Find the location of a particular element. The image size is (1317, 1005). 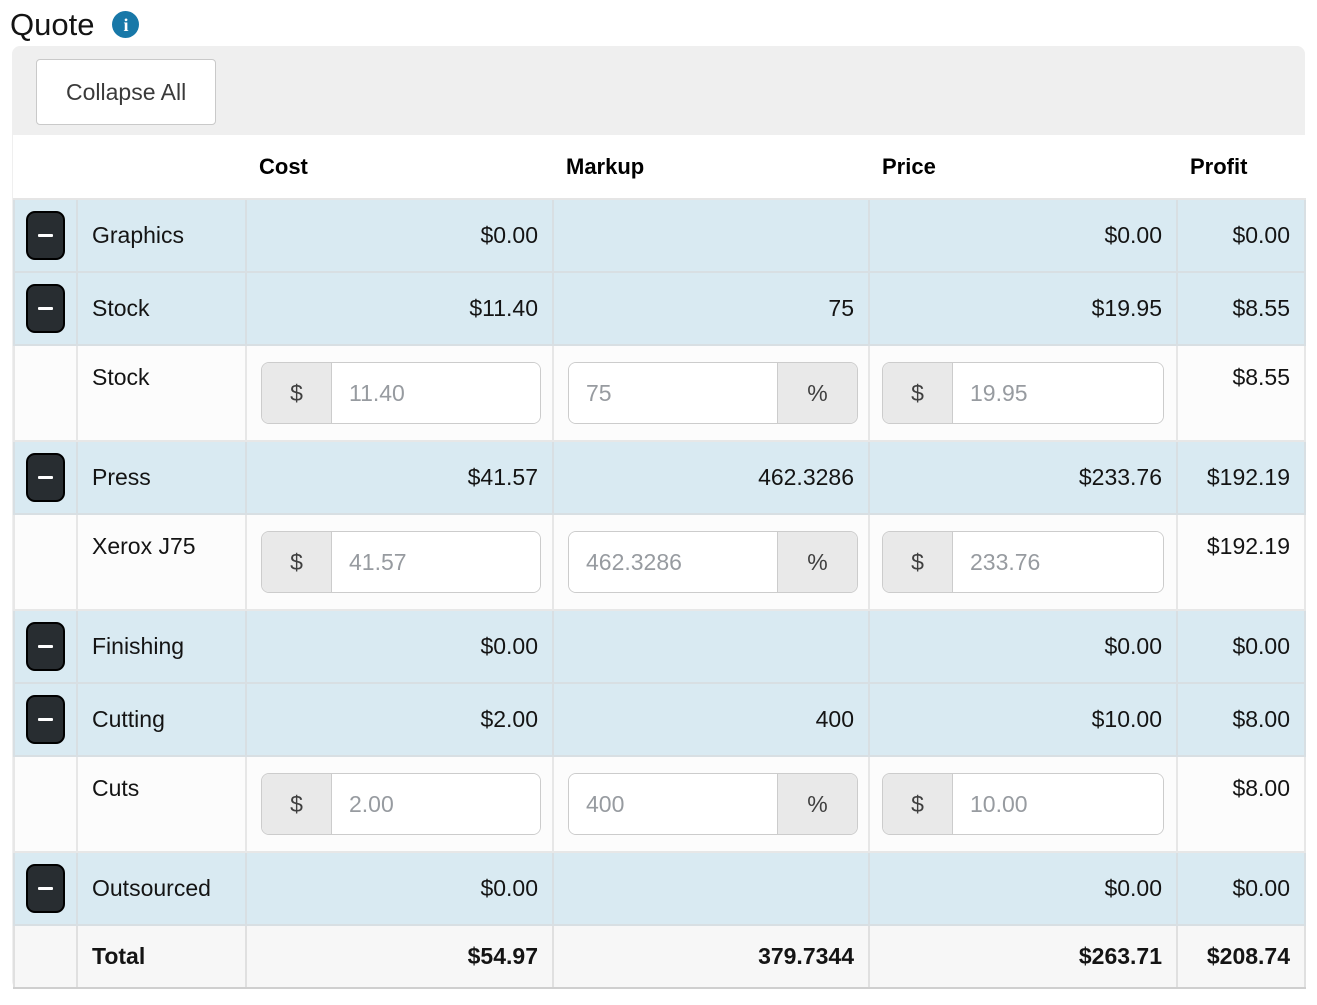

profit-value: $8.00 is located at coordinates (1241, 719).